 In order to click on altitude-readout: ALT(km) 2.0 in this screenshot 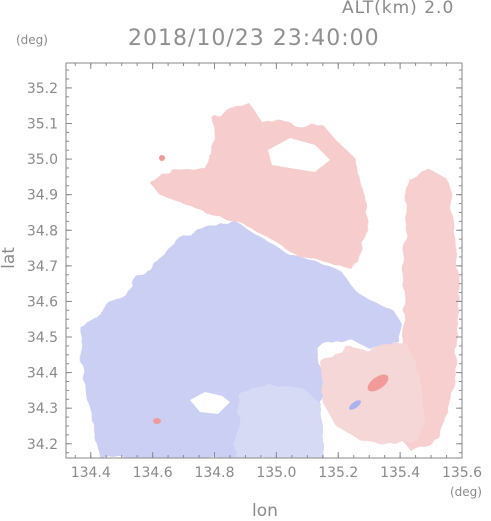, I will do `click(398, 9)`.